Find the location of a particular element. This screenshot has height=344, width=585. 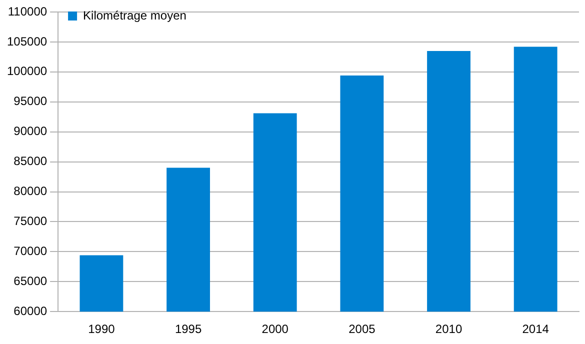

legend-label: Kilométrage moyen is located at coordinates (134, 15).